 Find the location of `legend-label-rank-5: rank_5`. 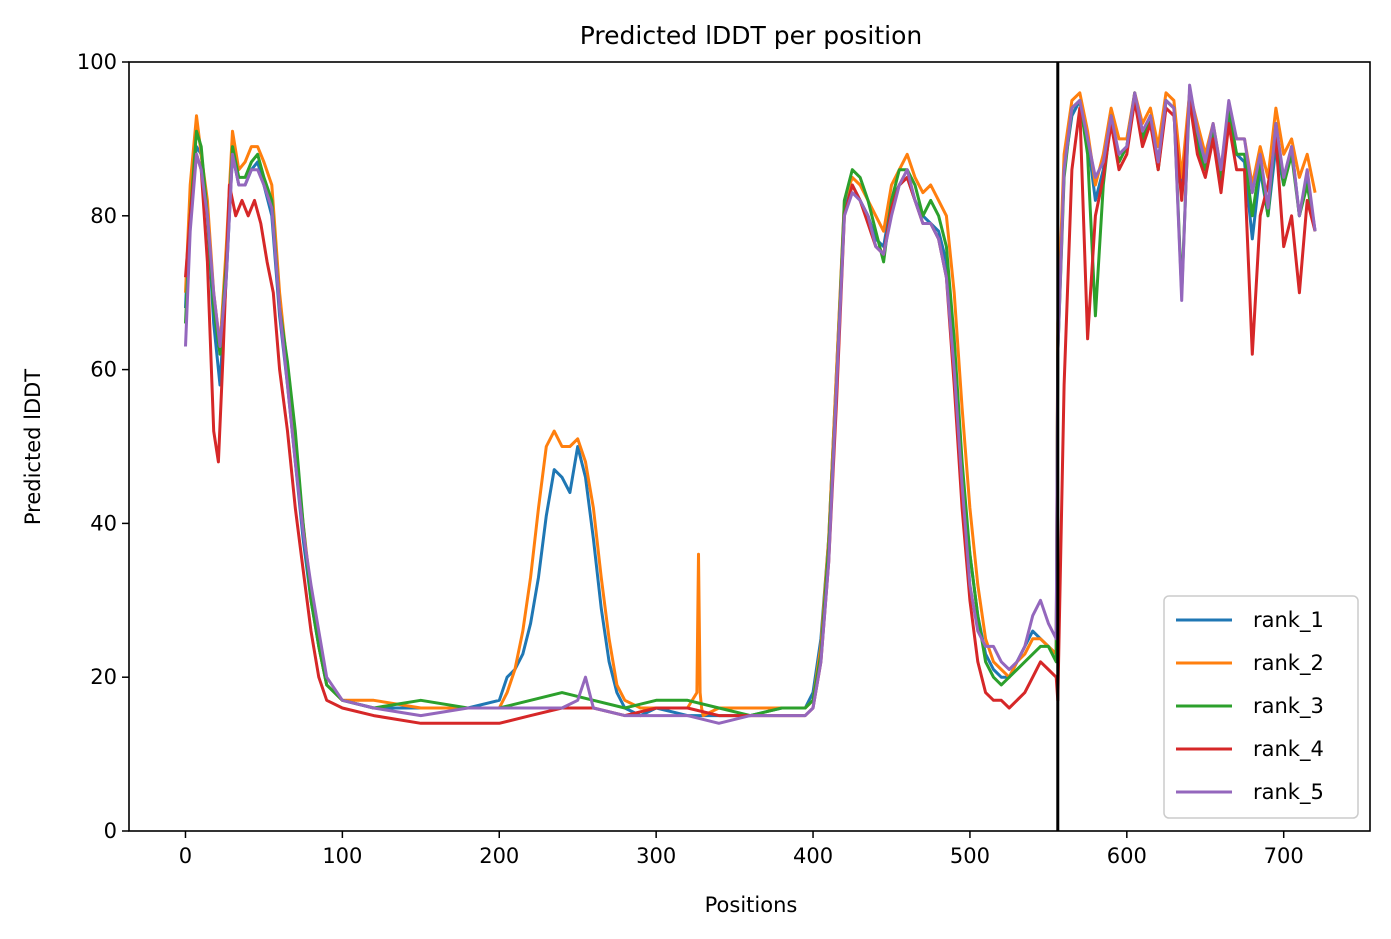

legend-label-rank-5: rank_5 is located at coordinates (1288, 792).